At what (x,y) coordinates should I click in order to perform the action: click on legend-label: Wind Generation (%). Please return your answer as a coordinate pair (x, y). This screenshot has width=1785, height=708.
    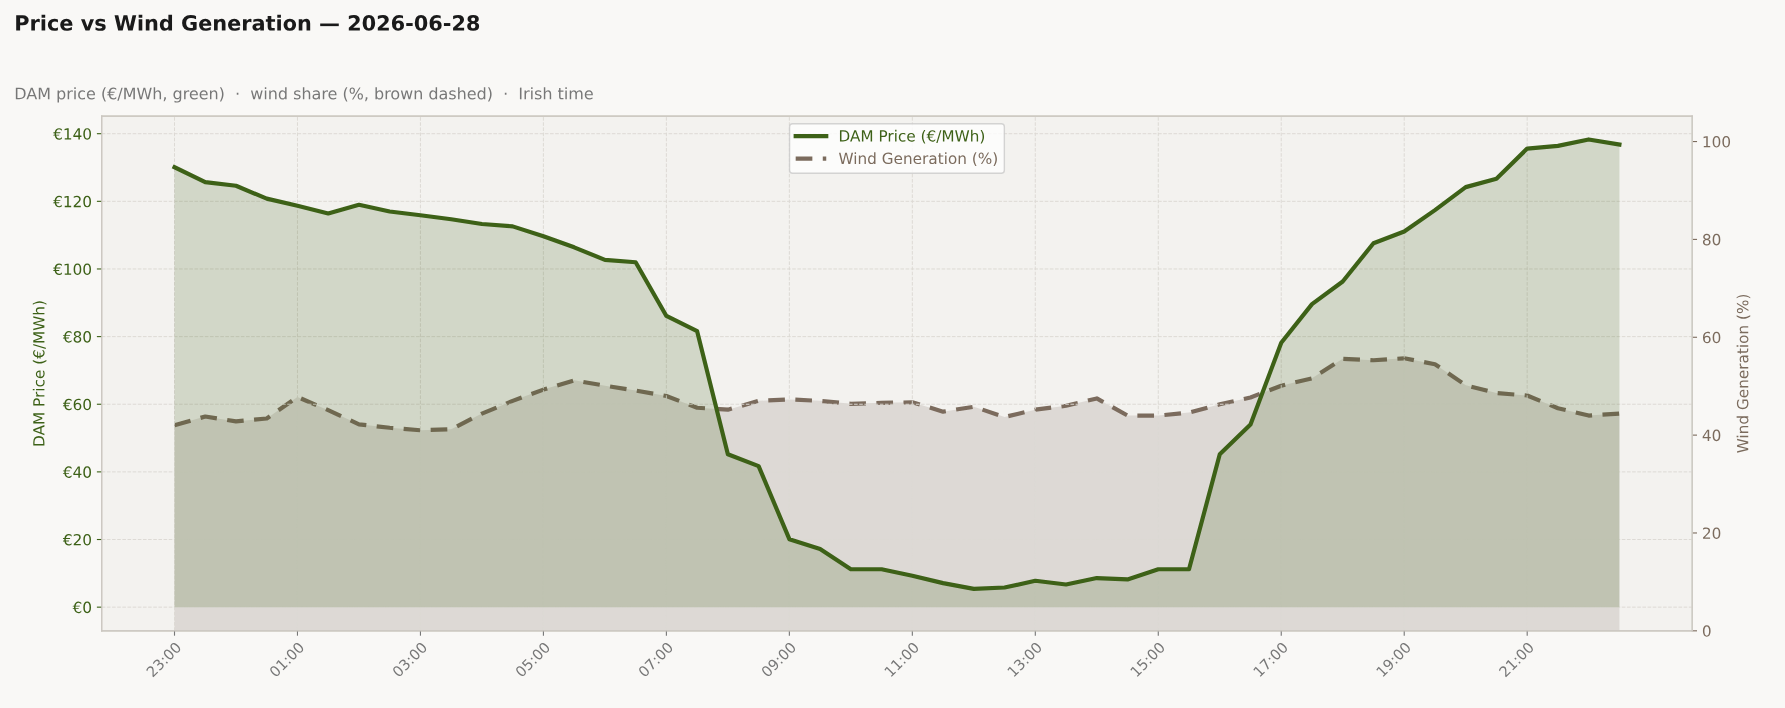
    Looking at the image, I should click on (917, 159).